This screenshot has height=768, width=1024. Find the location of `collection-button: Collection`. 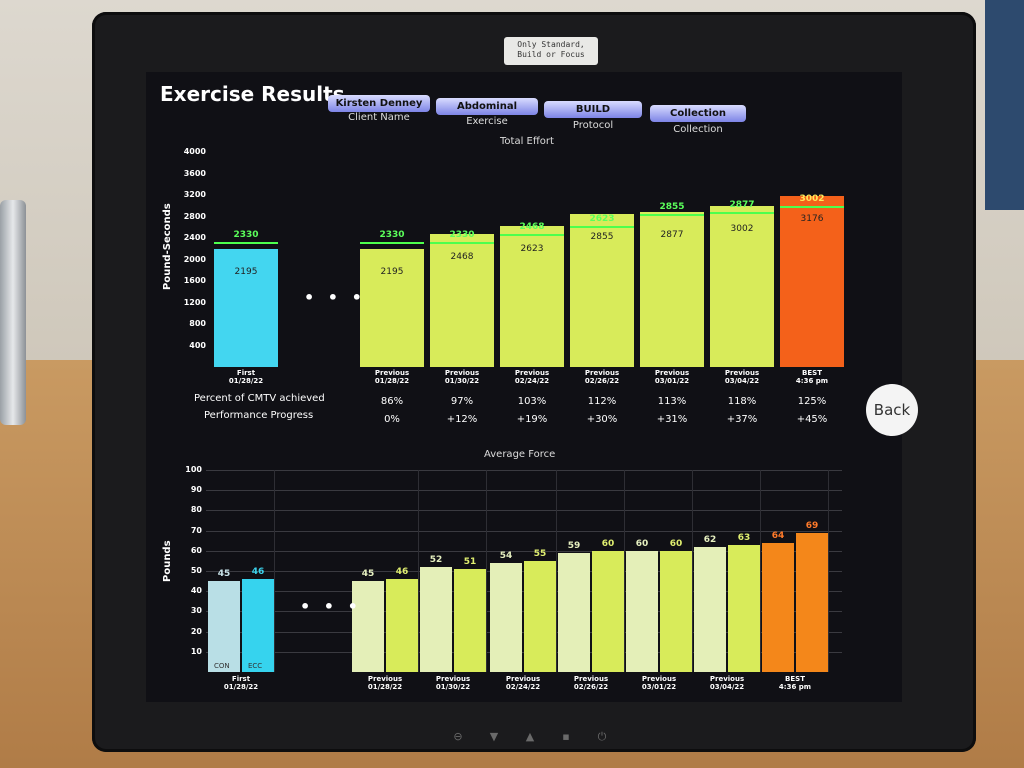

collection-button: Collection is located at coordinates (698, 113).